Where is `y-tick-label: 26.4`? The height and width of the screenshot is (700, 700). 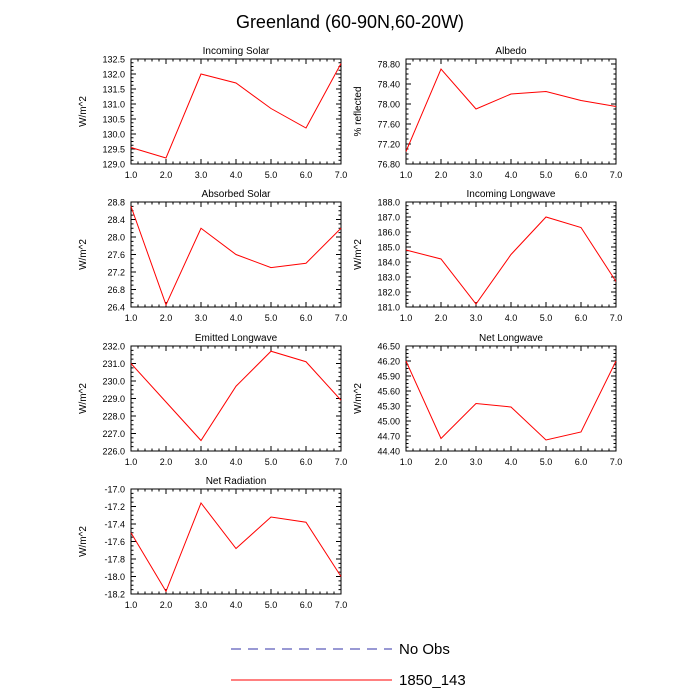
y-tick-label: 26.4 is located at coordinates (116, 308).